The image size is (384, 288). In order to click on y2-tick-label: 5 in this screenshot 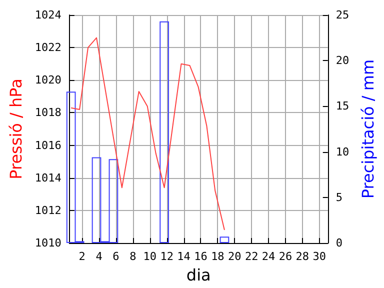, I will do `click(339, 197)`.